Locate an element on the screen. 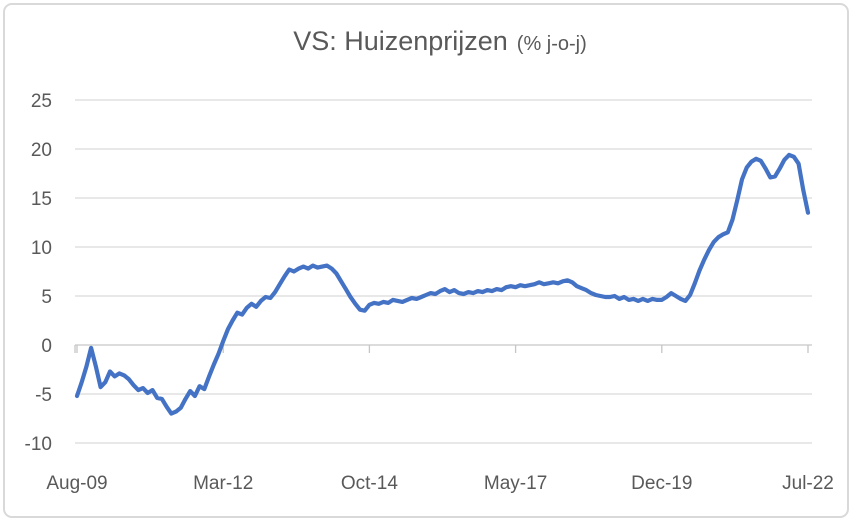 The height and width of the screenshot is (525, 858). x-axis-label-Aug-09: Aug-09 is located at coordinates (76, 483).